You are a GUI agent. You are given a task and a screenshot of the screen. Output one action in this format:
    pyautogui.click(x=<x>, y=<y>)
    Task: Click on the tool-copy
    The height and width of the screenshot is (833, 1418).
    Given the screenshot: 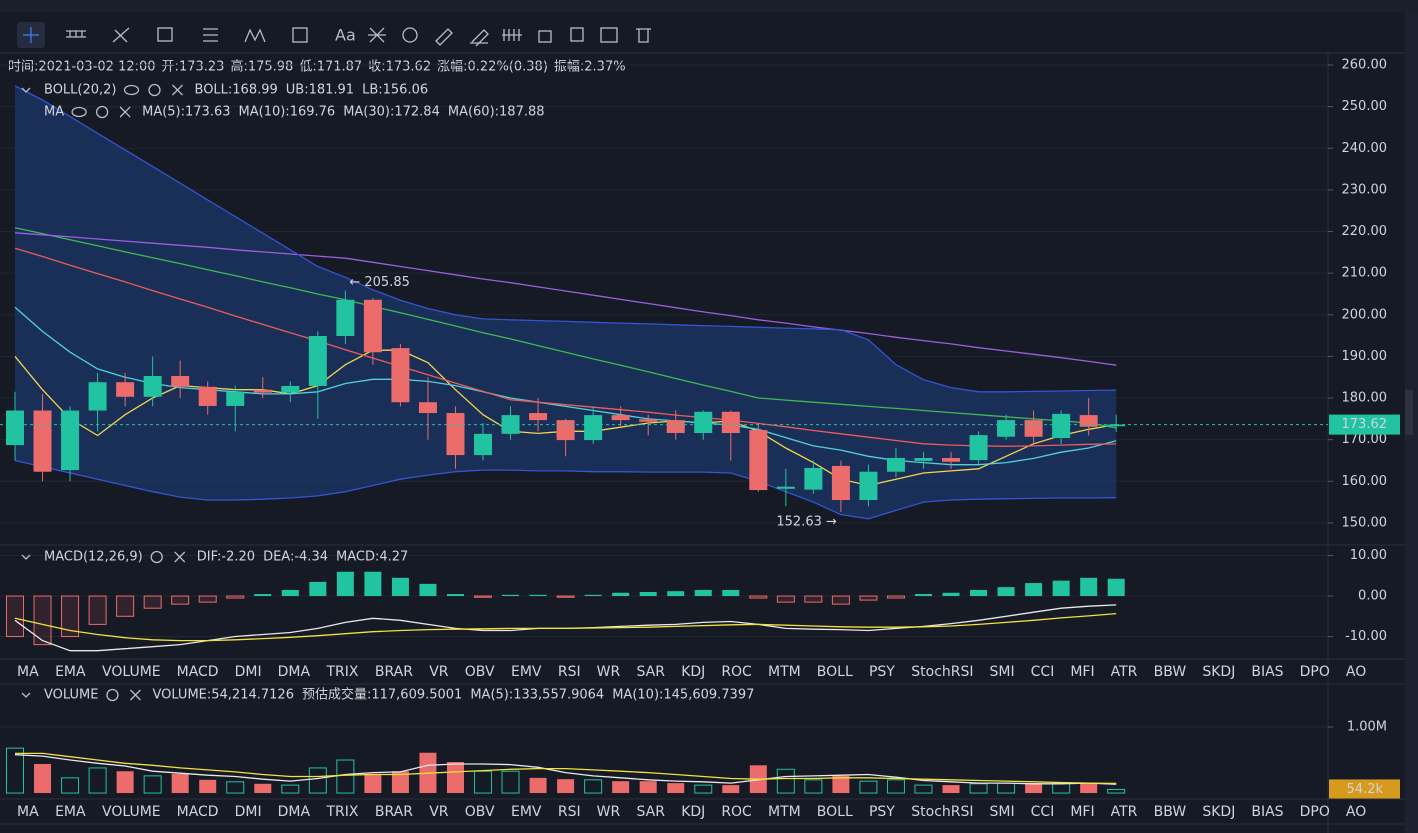 What is the action you would take?
    pyautogui.click(x=577, y=34)
    